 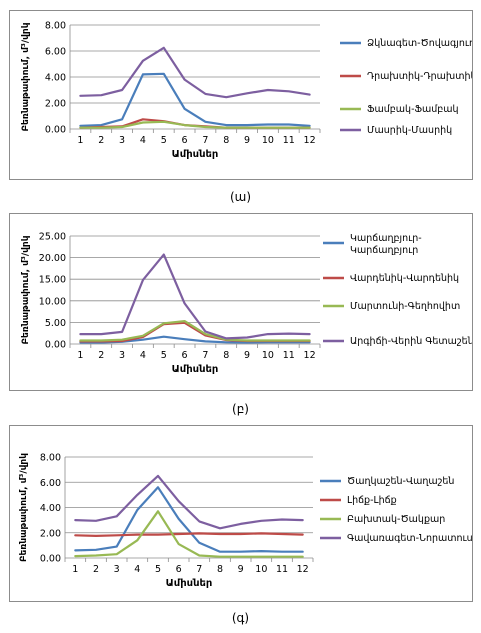 I want to click on legend-label: Վարդենիկ-Վարդենիկ, so click(x=404, y=278).